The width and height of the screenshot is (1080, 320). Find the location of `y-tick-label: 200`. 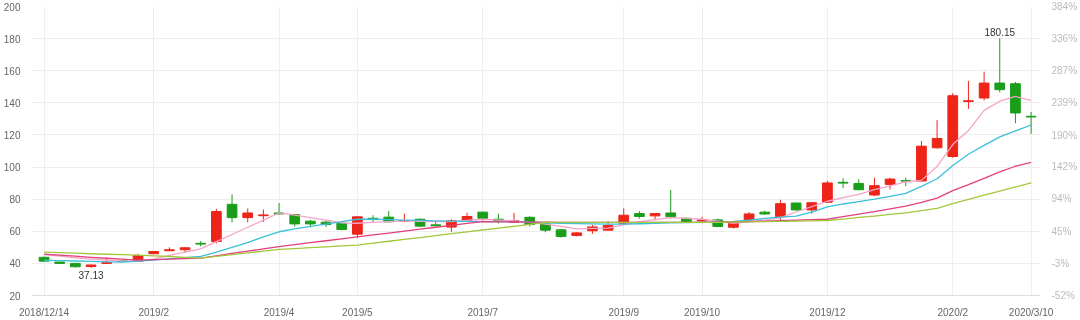

y-tick-label: 200 is located at coordinates (12, 7).